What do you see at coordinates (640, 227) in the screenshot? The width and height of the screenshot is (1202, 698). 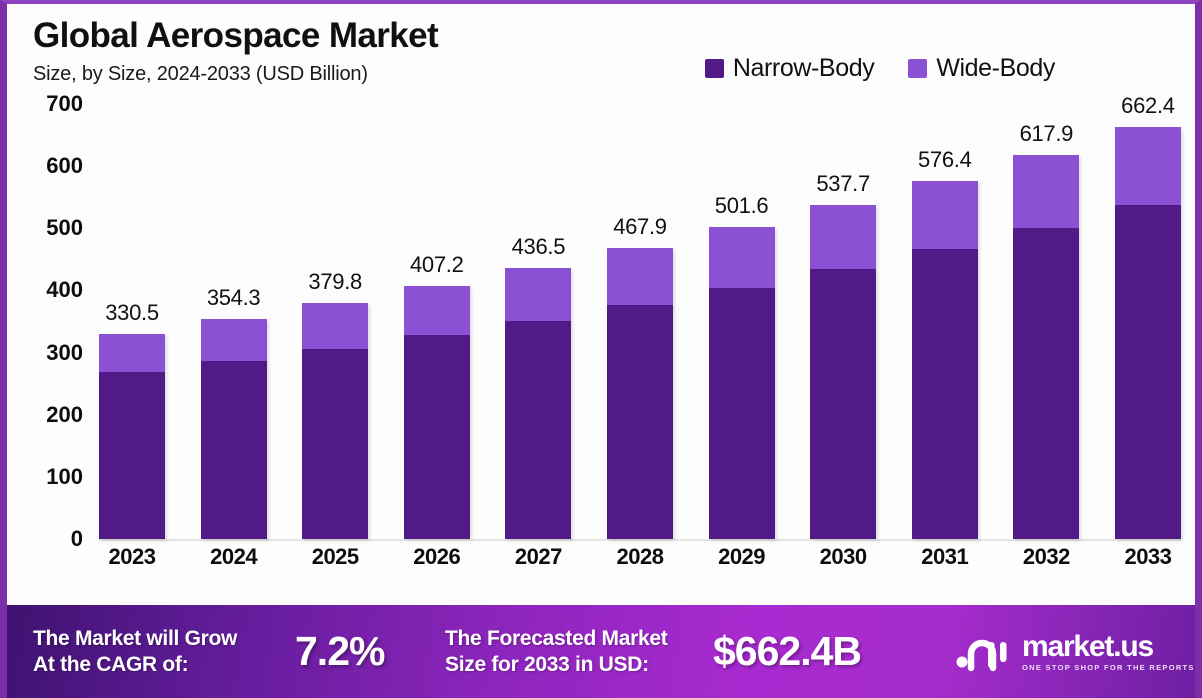 I see `bar-value-label: 467.9` at bounding box center [640, 227].